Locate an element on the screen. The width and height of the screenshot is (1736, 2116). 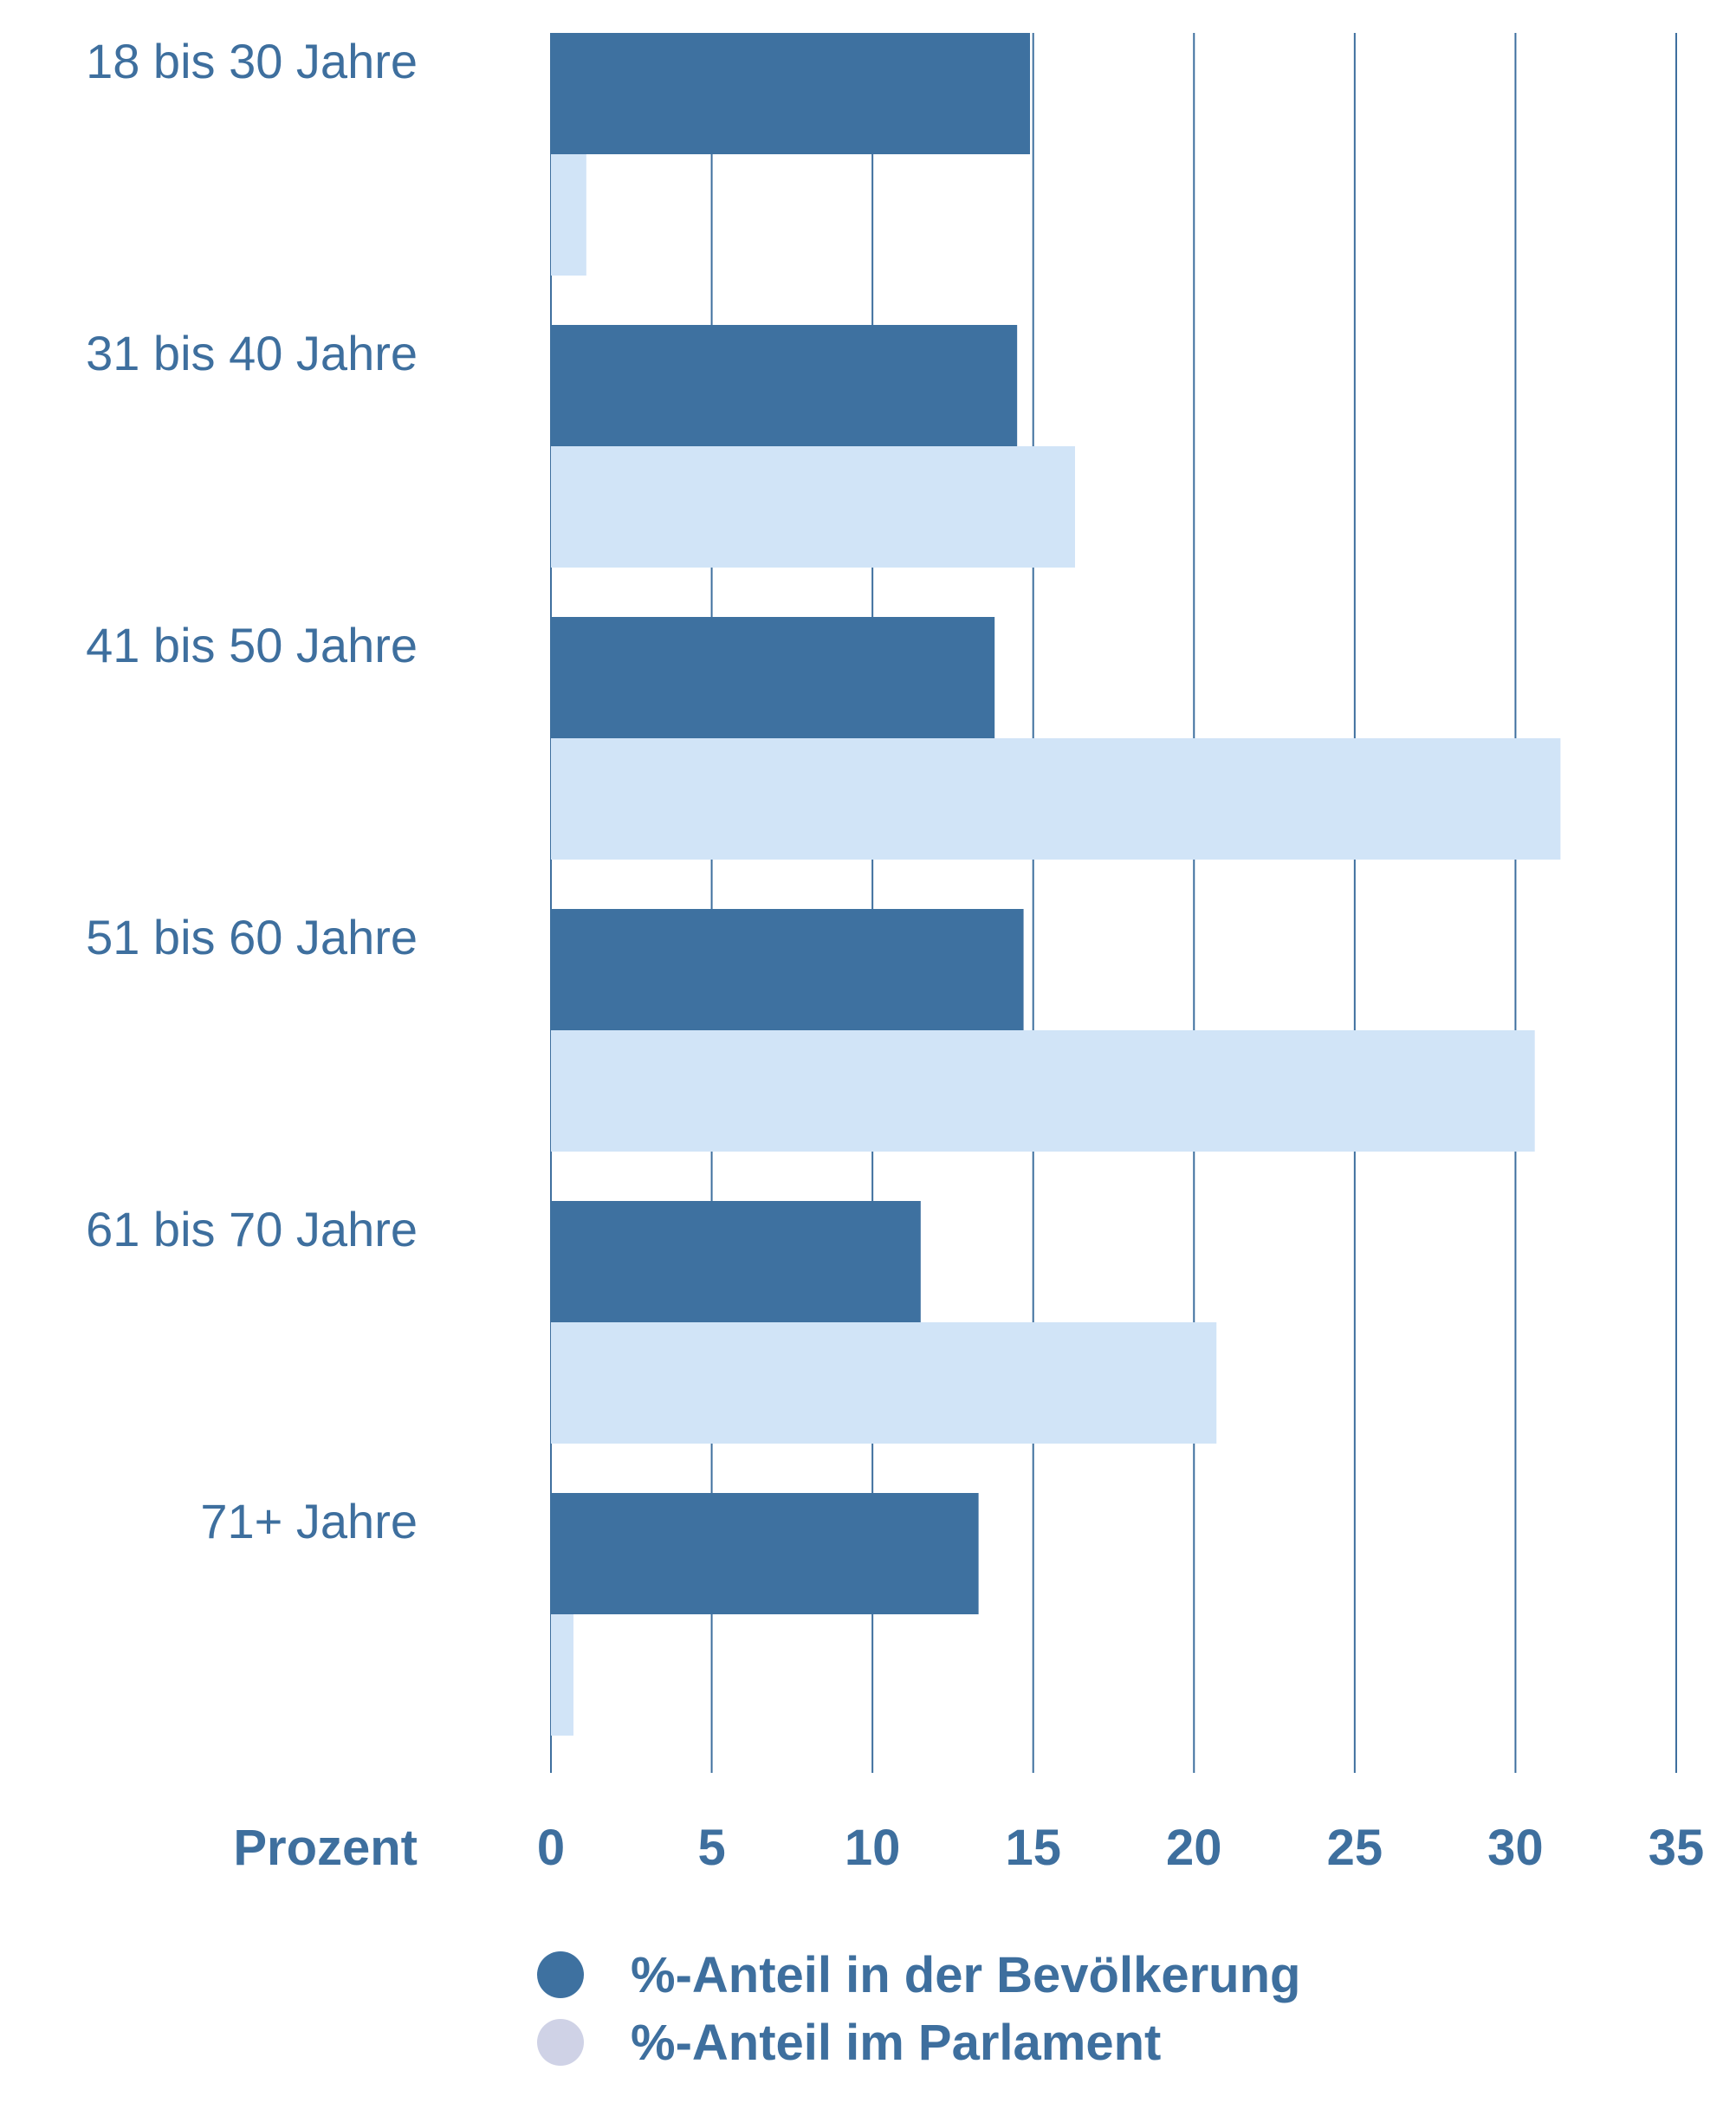
x-tick-labels: 0 5 10 15 20 25 30 35 is located at coordinates (1121, 1848).